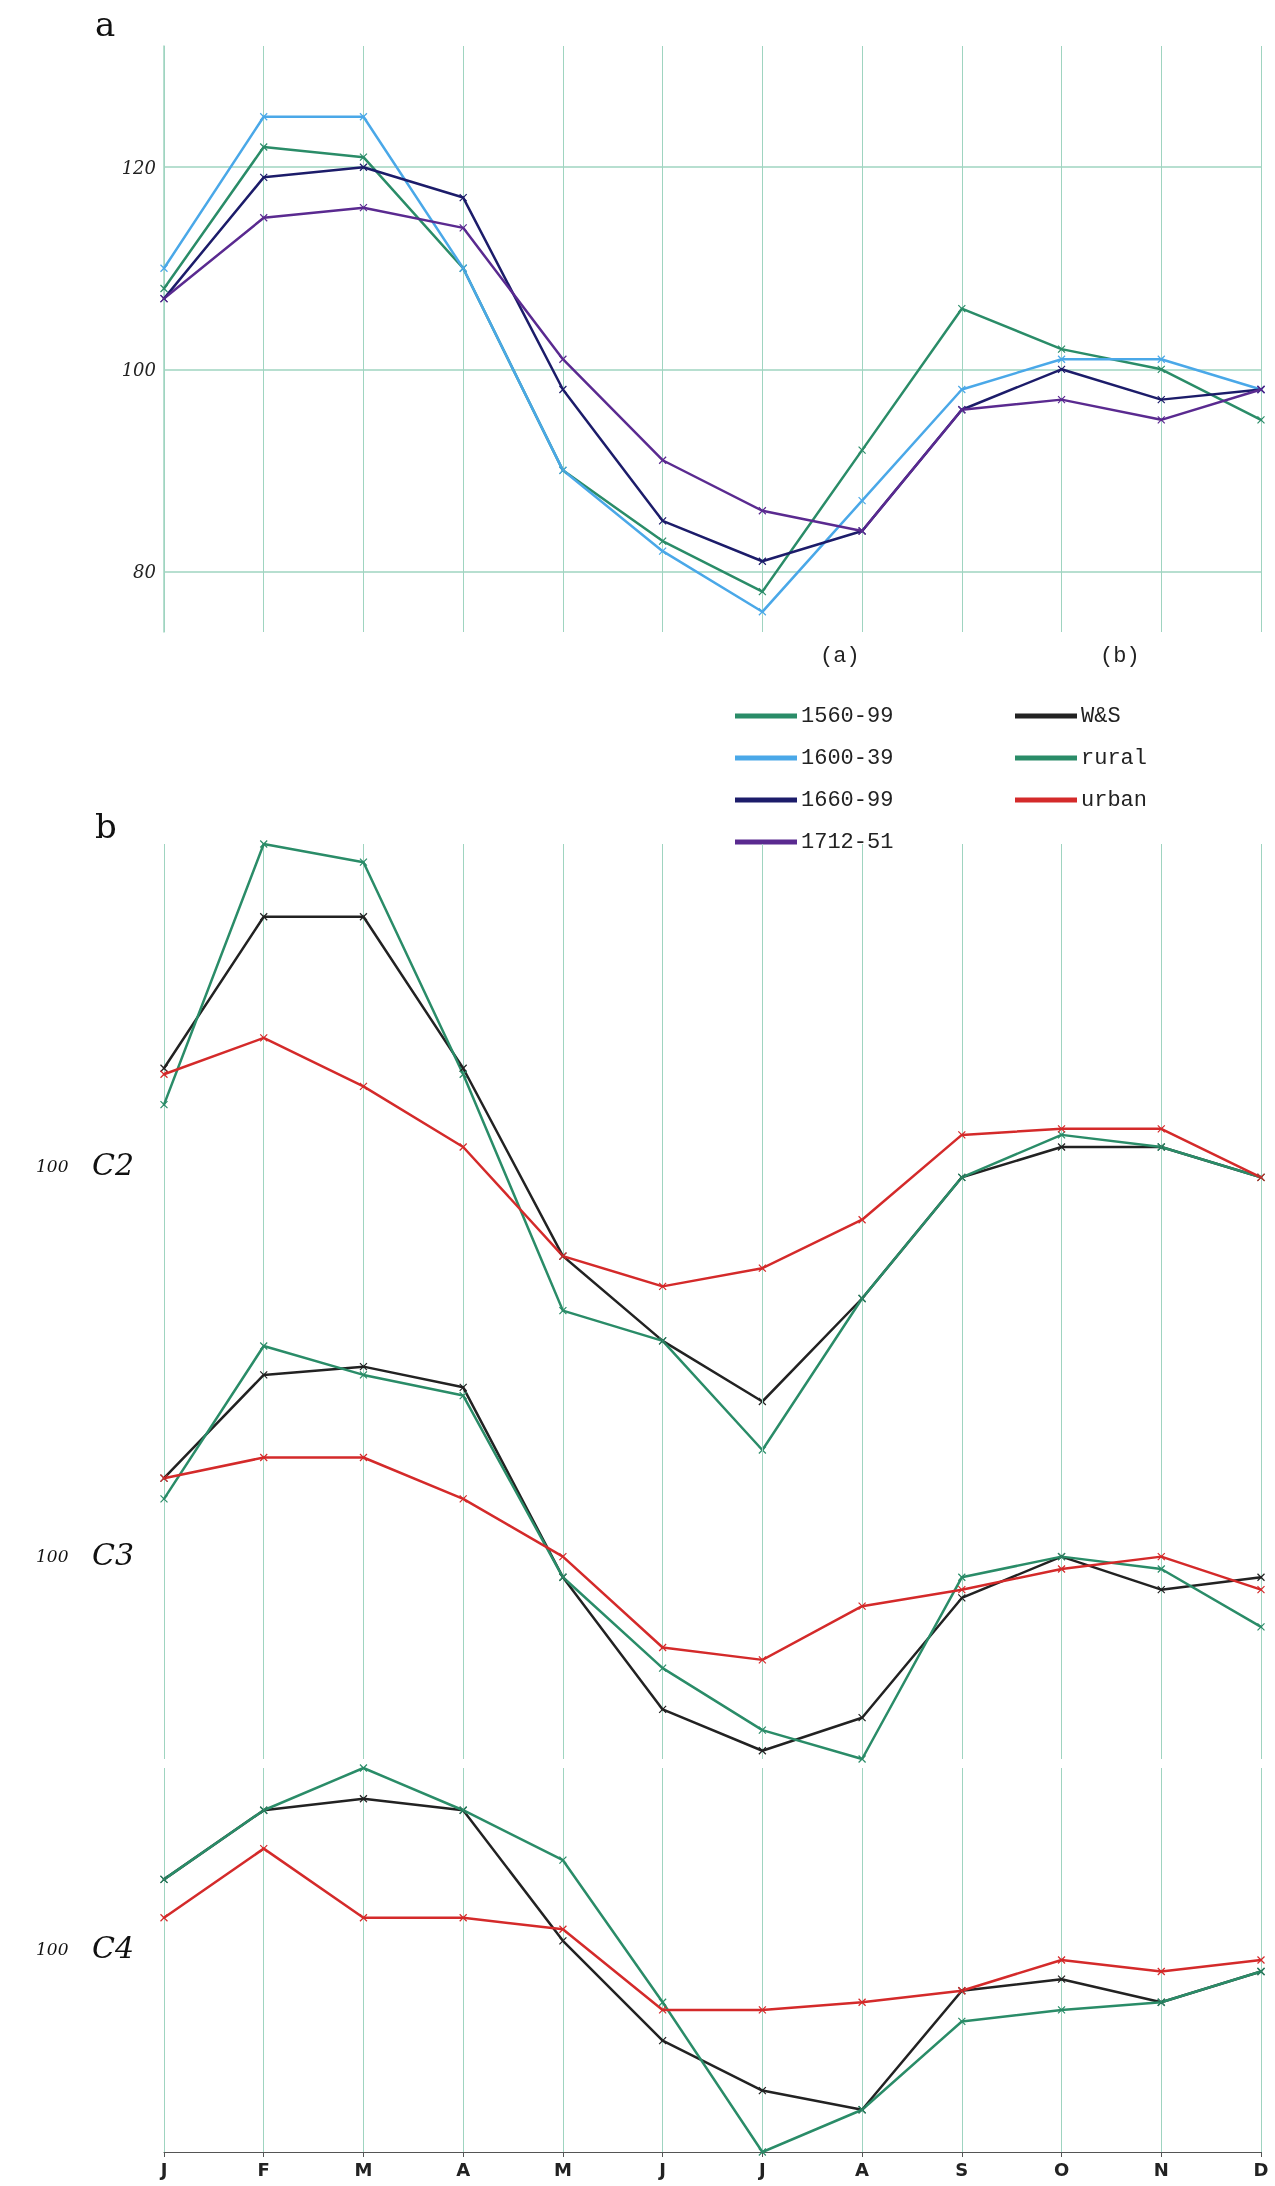 The width and height of the screenshot is (1275, 2186). I want to click on chart-title: a, so click(105, 24).